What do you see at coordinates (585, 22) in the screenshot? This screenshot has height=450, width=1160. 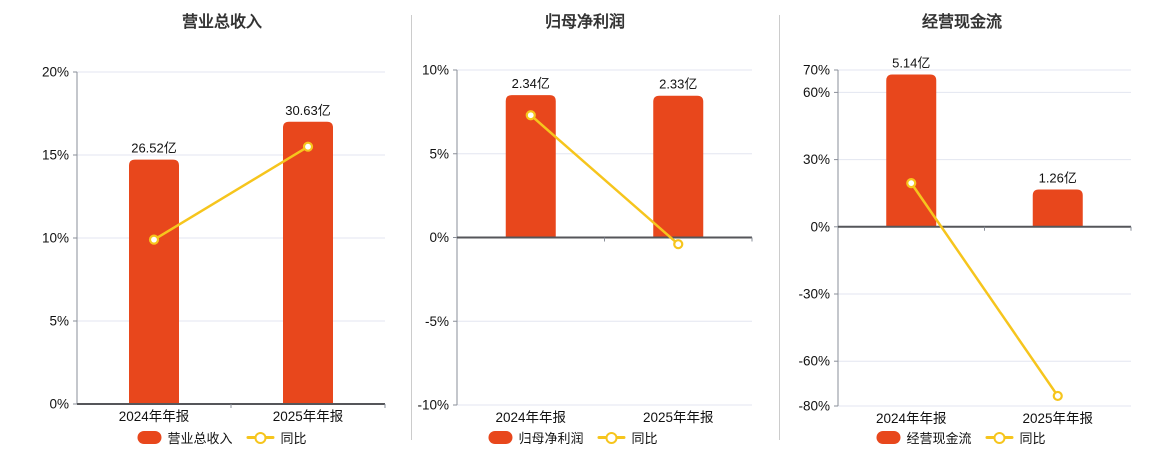 I see `net-profit-chart-title: 归母净利润` at bounding box center [585, 22].